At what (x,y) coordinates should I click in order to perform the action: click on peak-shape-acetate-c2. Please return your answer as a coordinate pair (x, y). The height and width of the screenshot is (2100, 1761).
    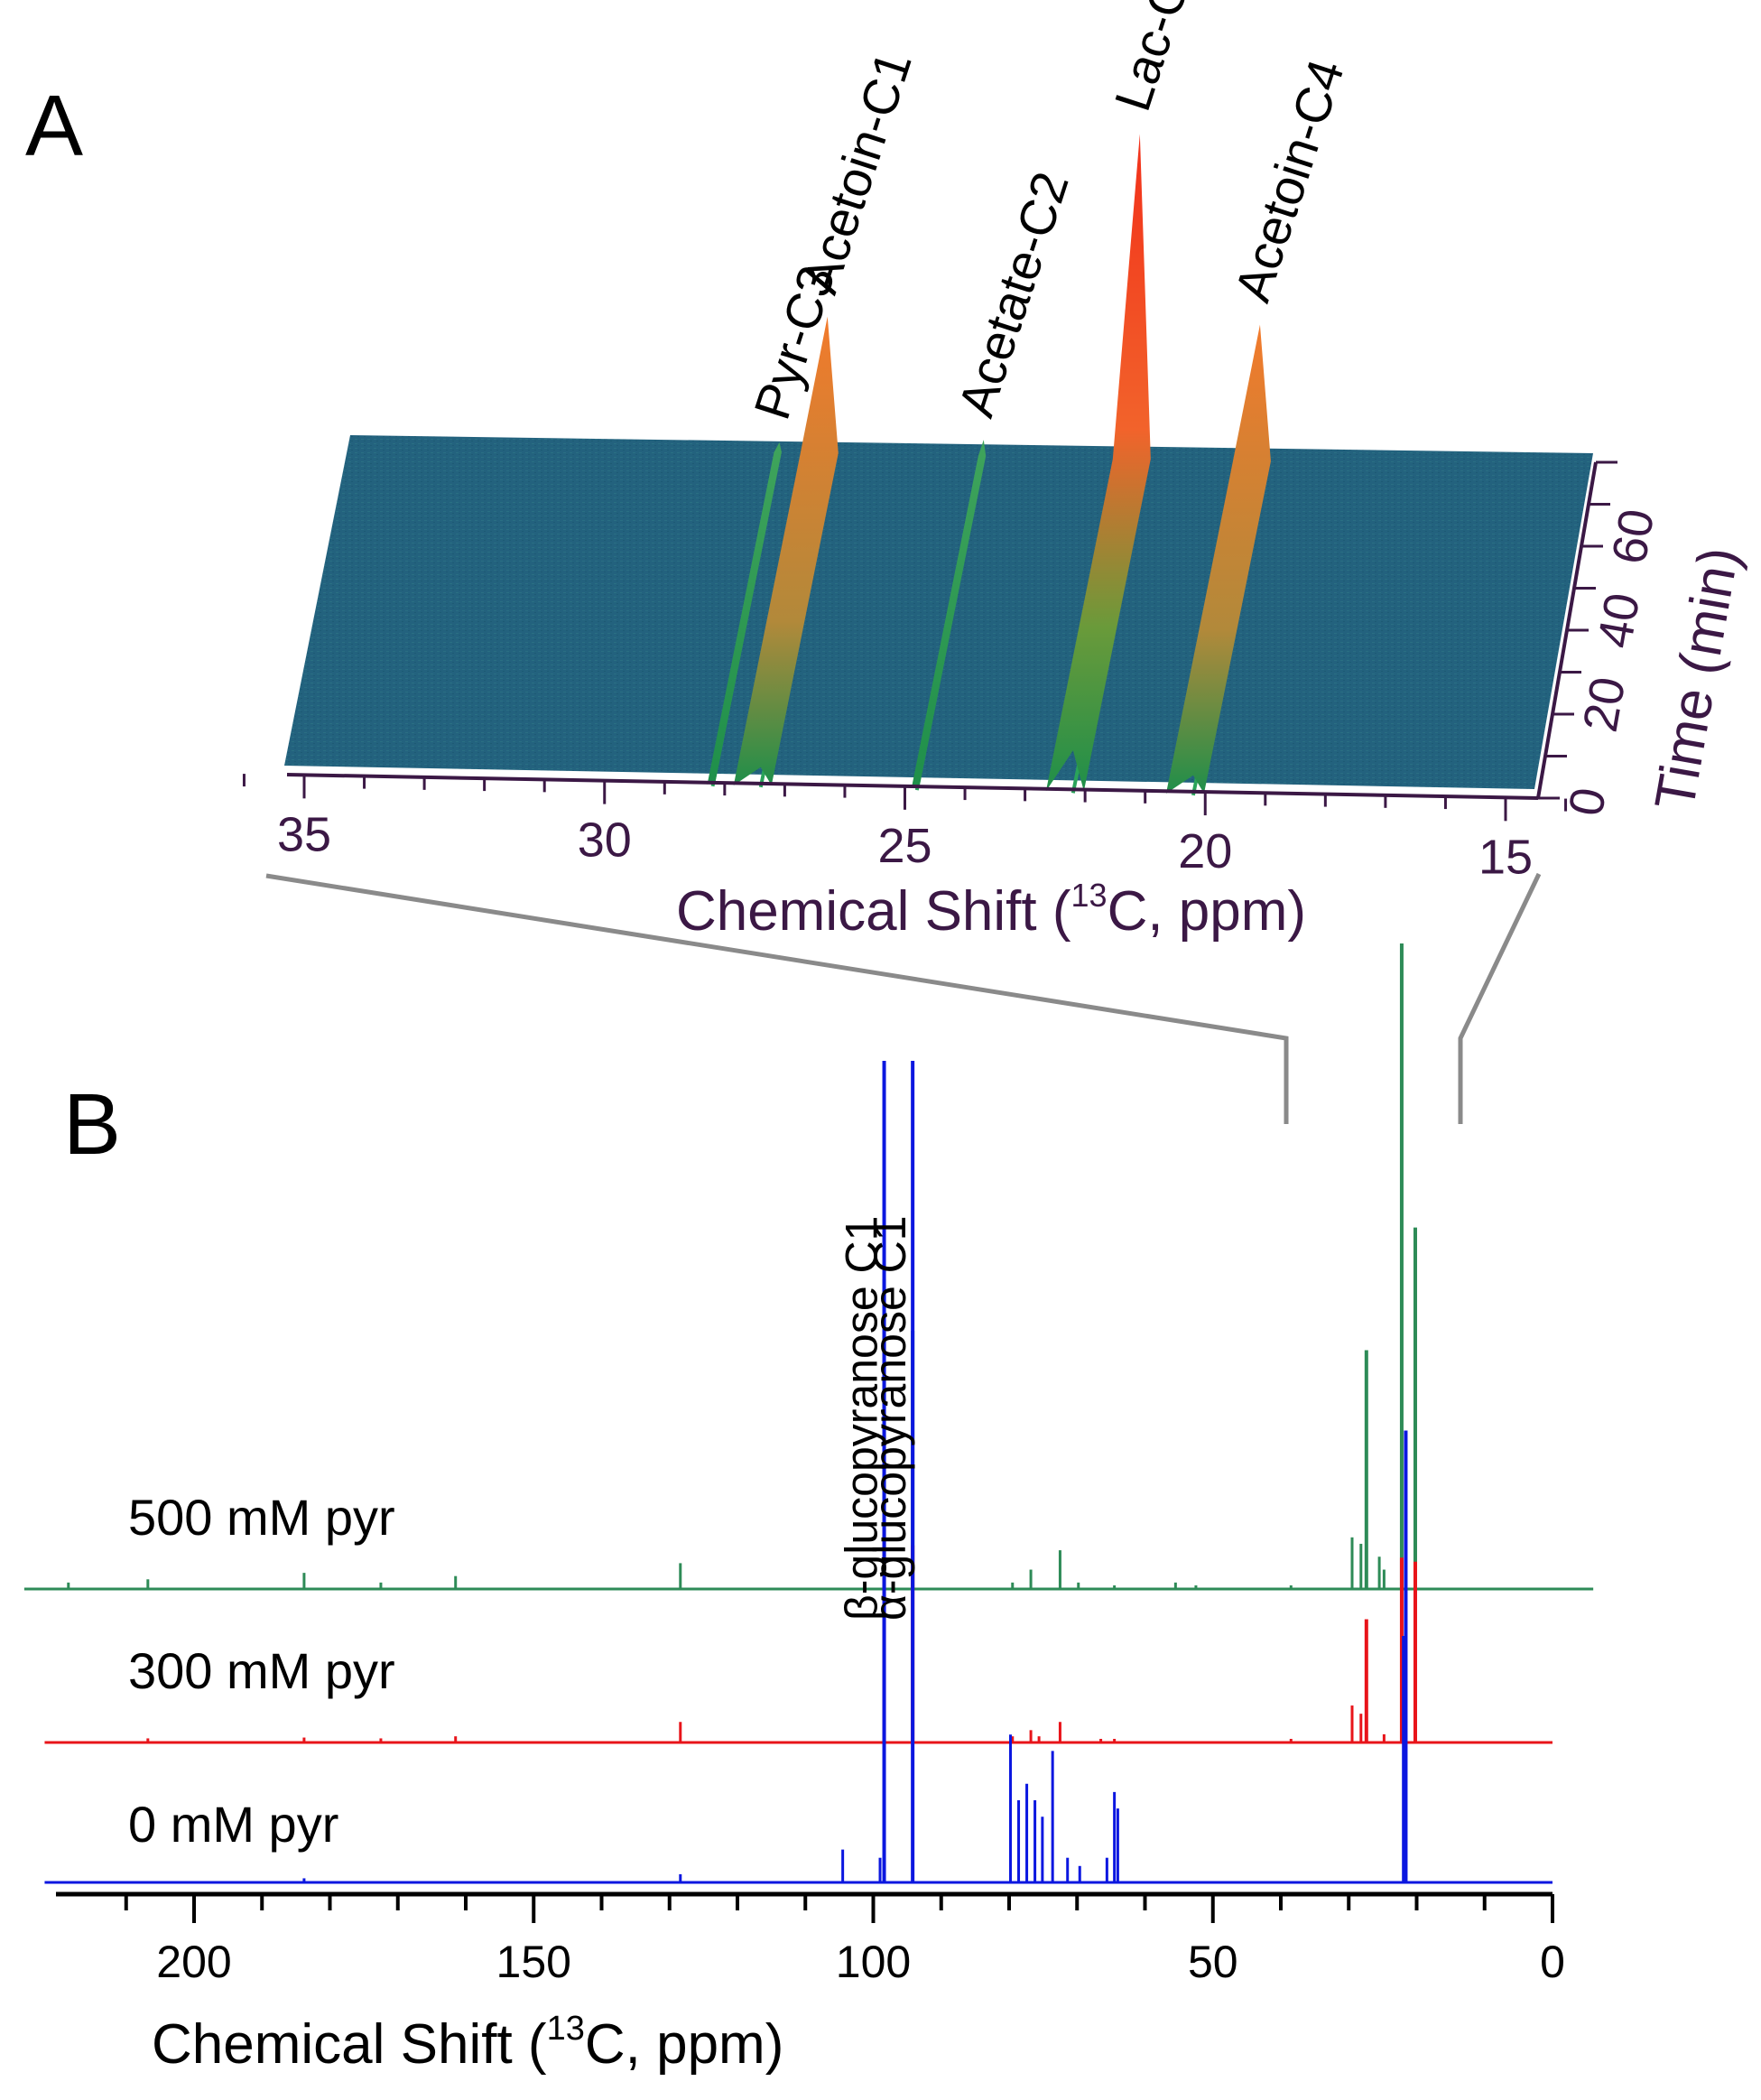
    Looking at the image, I should click on (949, 614).